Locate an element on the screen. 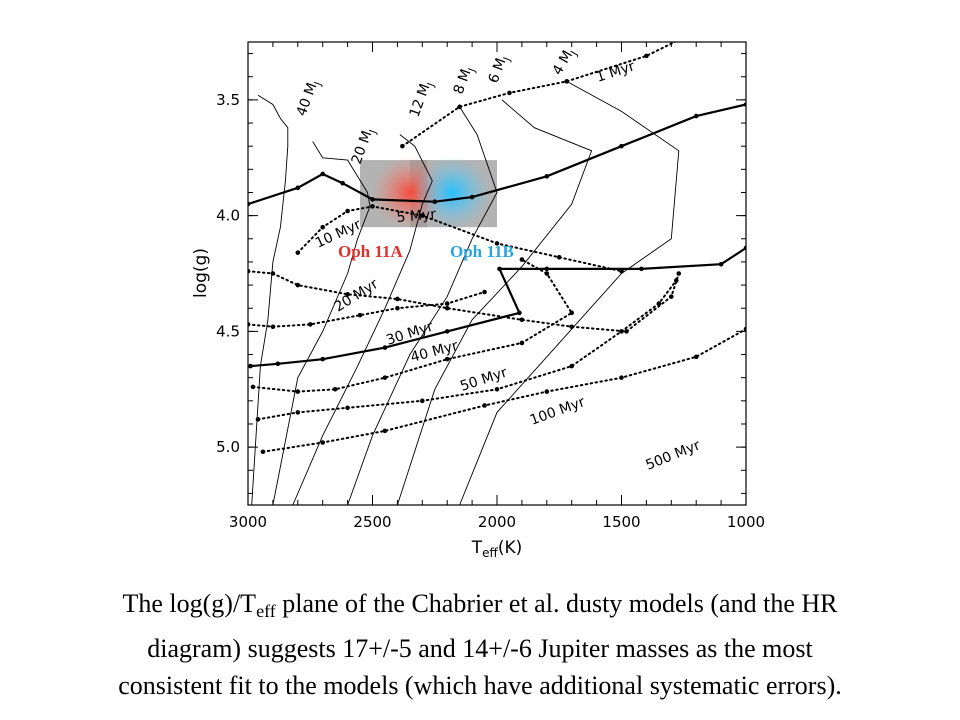 The width and height of the screenshot is (960, 720). x-tick-label: 2000 is located at coordinates (497, 522).